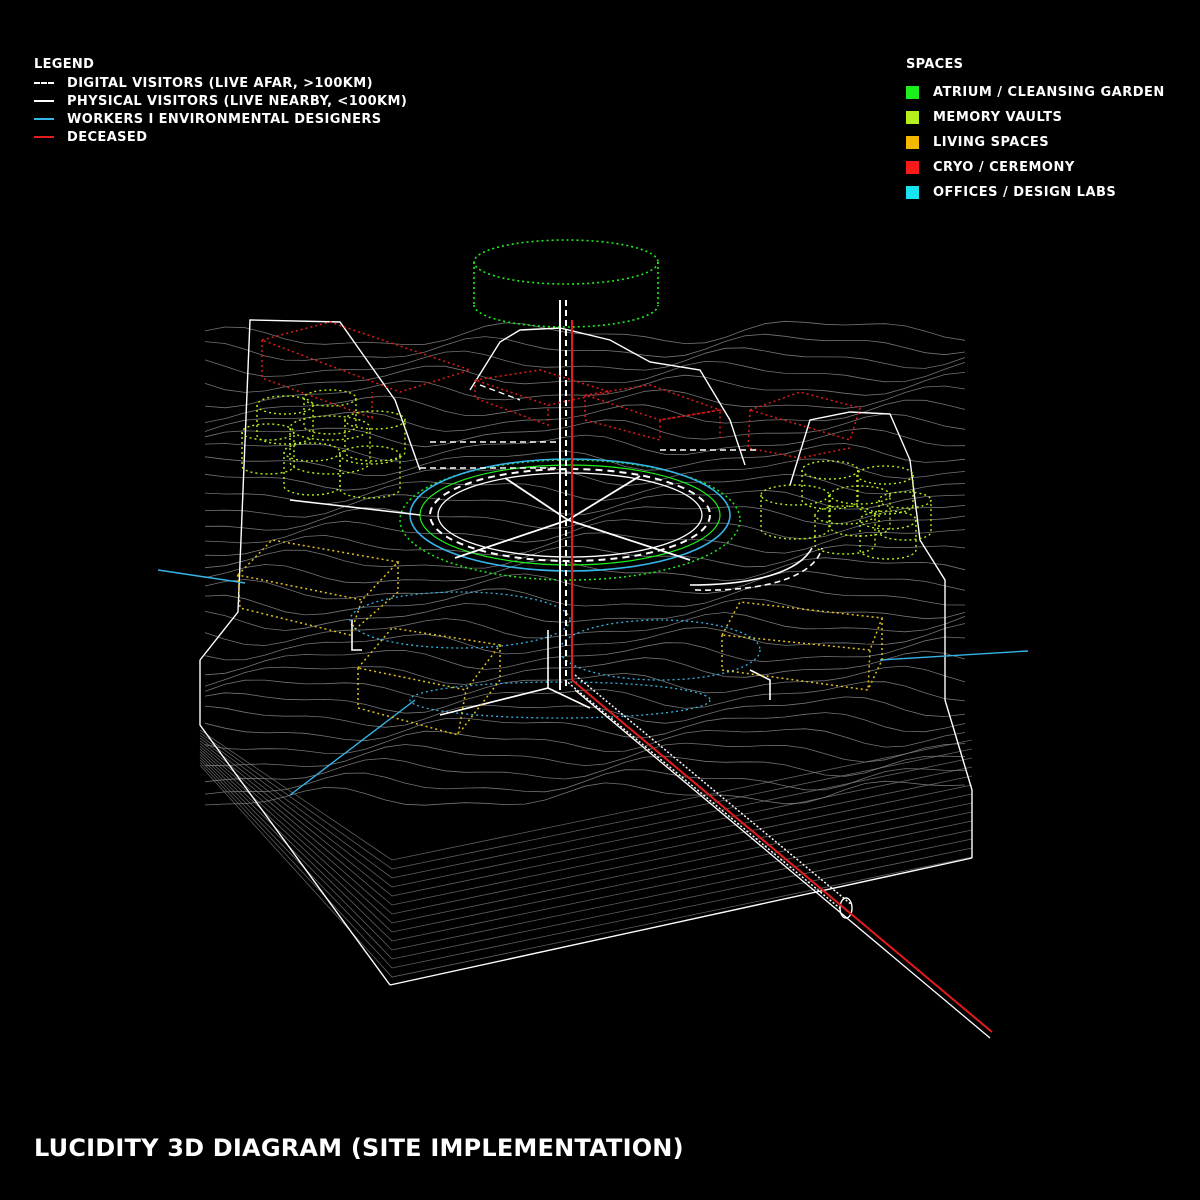 This screenshot has width=1200, height=1200. I want to click on path-lower-right, so click(569, 698).